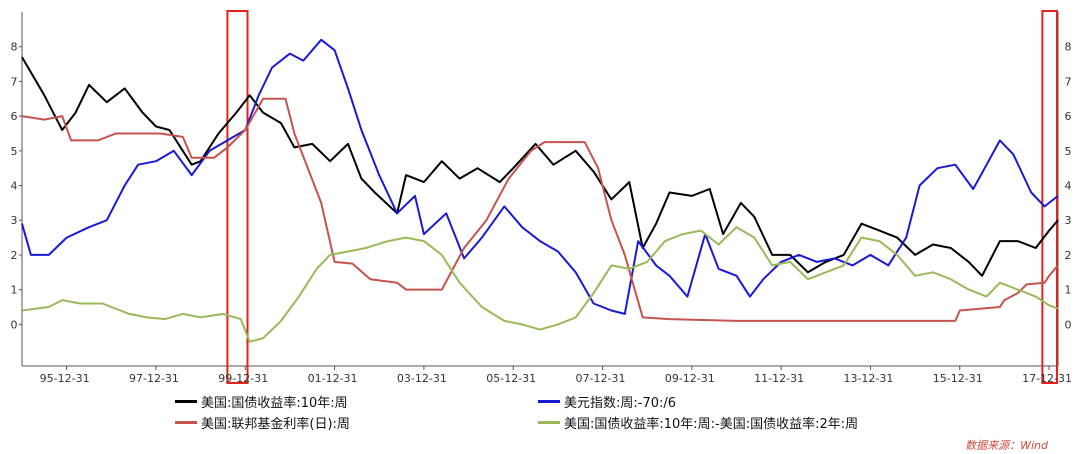  Describe the element at coordinates (958, 378) in the screenshot. I see `x-tick-15-12-31: 15-12-31` at that location.